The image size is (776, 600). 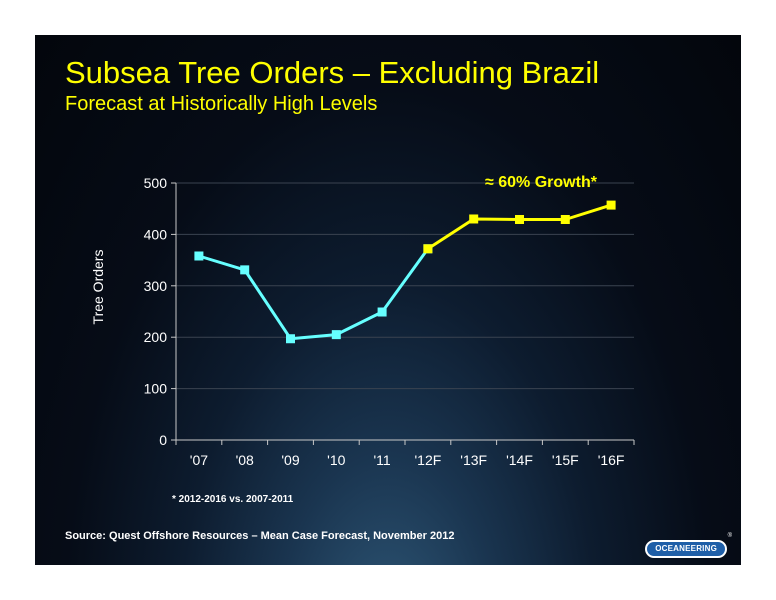 What do you see at coordinates (473, 460) in the screenshot?
I see `x-tick-label: '13F` at bounding box center [473, 460].